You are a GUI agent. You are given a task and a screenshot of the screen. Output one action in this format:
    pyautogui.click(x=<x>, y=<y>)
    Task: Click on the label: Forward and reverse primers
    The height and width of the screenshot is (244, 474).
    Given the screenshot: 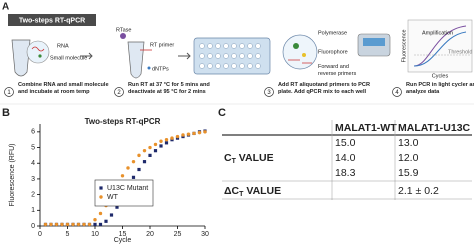 What is the action you would take?
    pyautogui.click(x=337, y=70)
    